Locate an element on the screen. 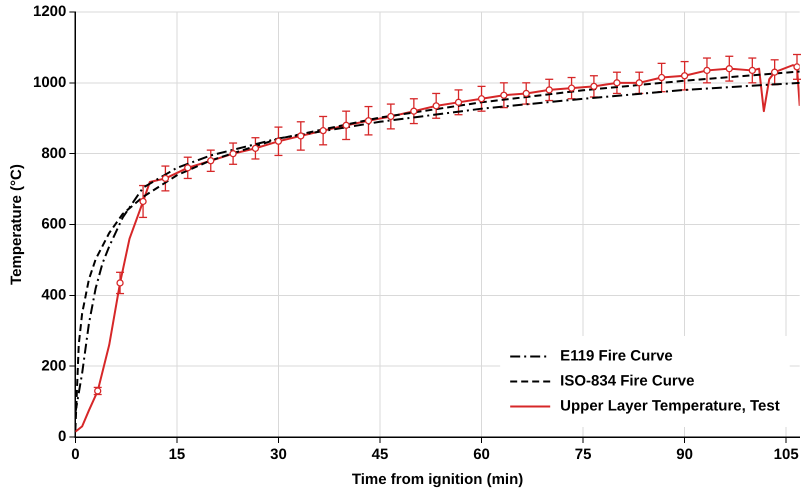  y-tick-label: 400 is located at coordinates (53, 295).